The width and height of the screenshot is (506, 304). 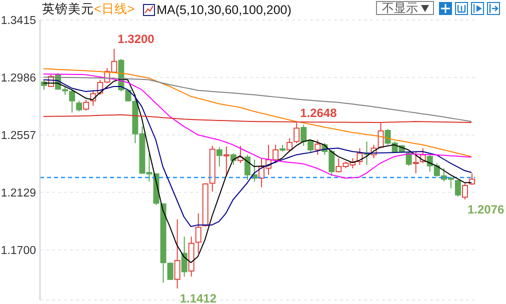 What do you see at coordinates (405, 8) in the screenshot?
I see `dropdown: 不显示` at bounding box center [405, 8].